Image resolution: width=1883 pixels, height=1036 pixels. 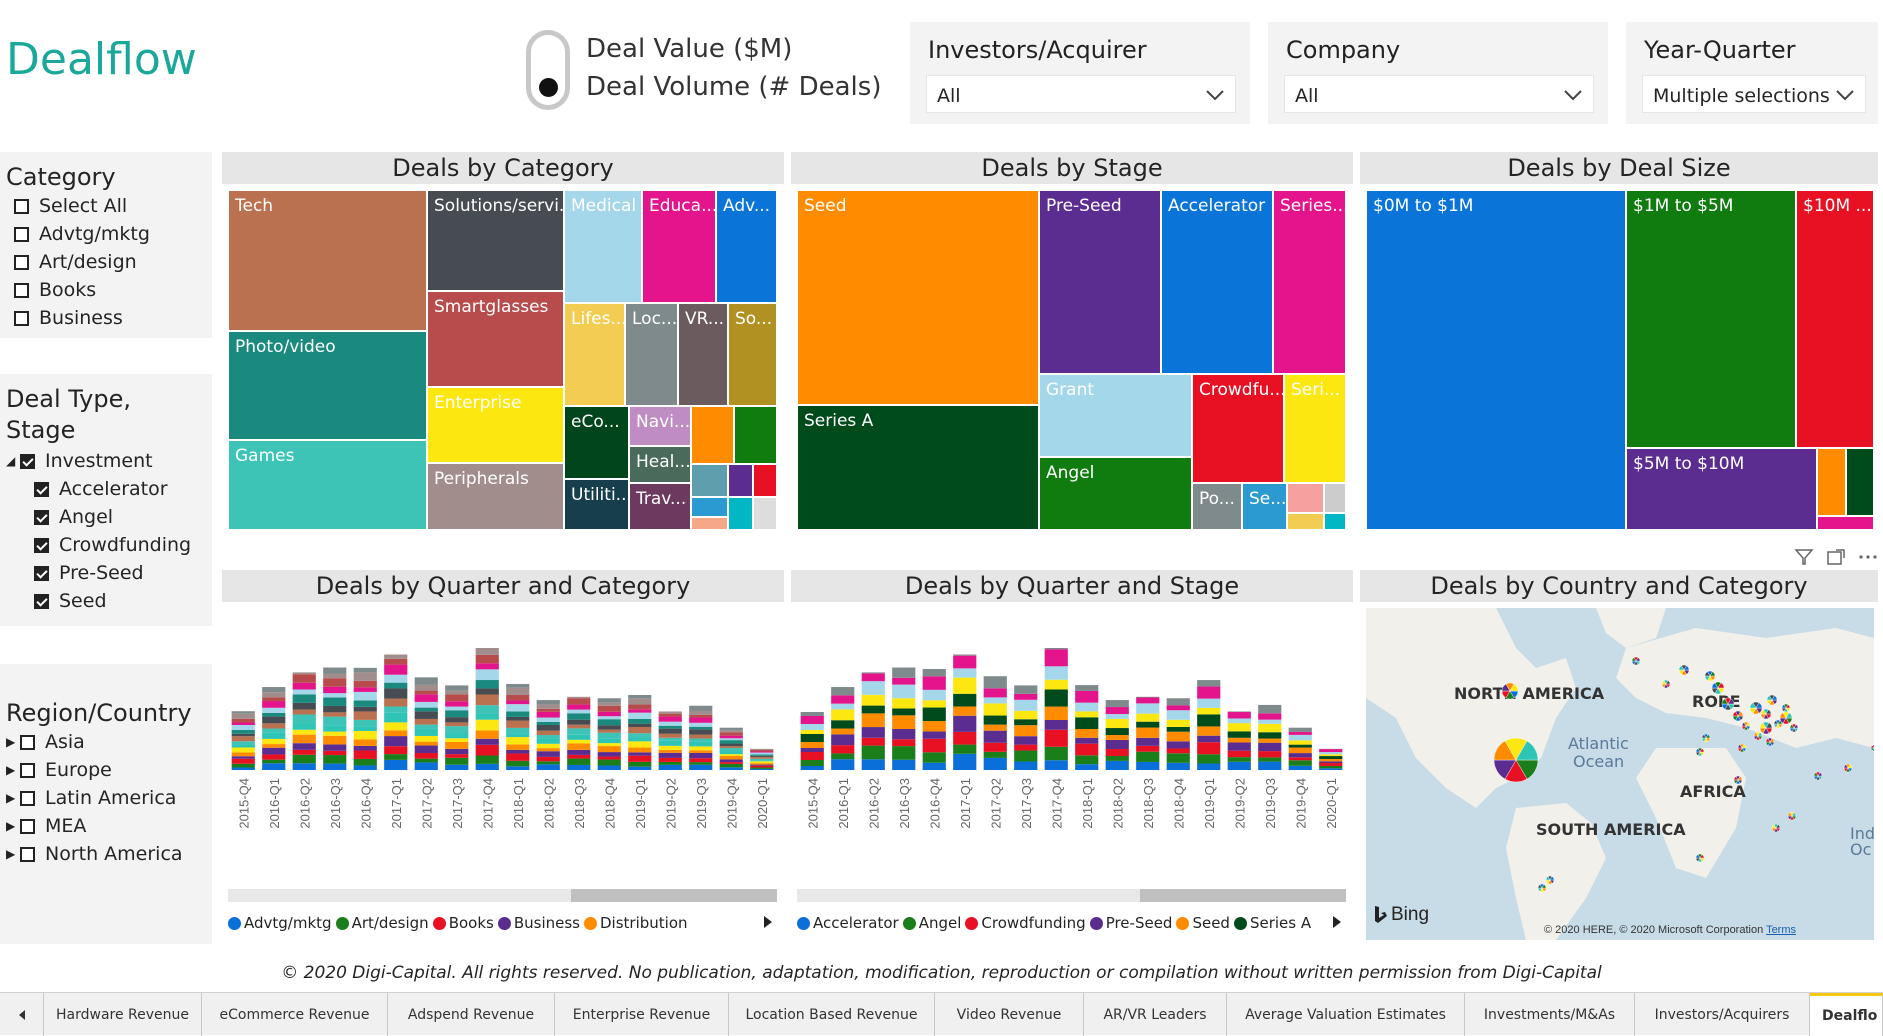 What do you see at coordinates (918, 467) in the screenshot?
I see `tile-series-a: Series A` at bounding box center [918, 467].